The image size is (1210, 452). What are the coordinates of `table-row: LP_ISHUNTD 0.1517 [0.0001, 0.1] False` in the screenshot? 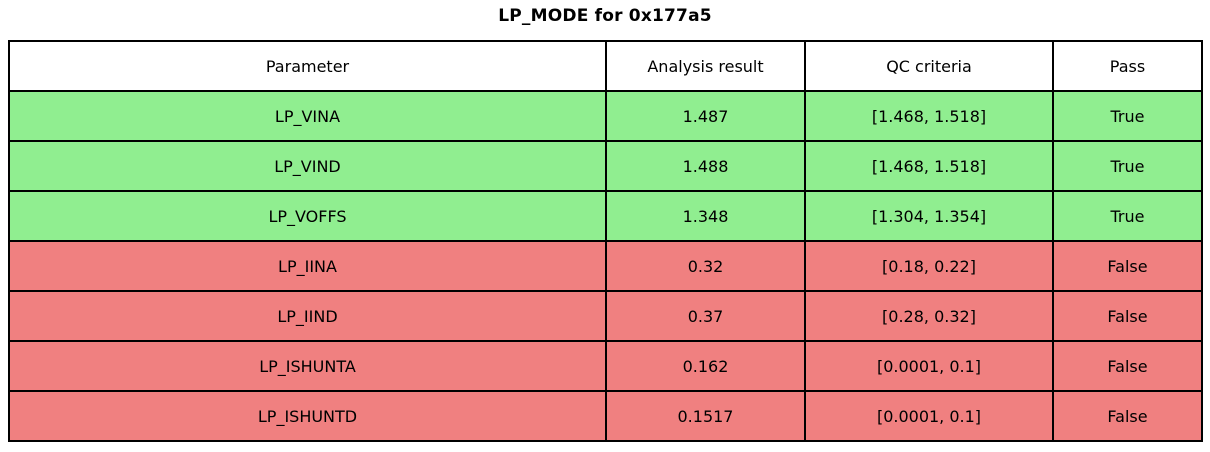 It's located at (605, 416).